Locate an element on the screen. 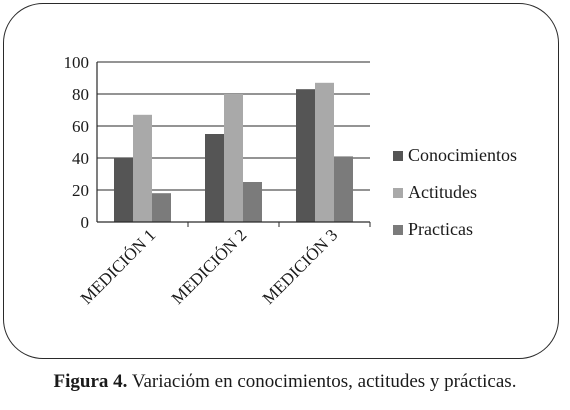  y-tick-label: 20 is located at coordinates (80, 190).